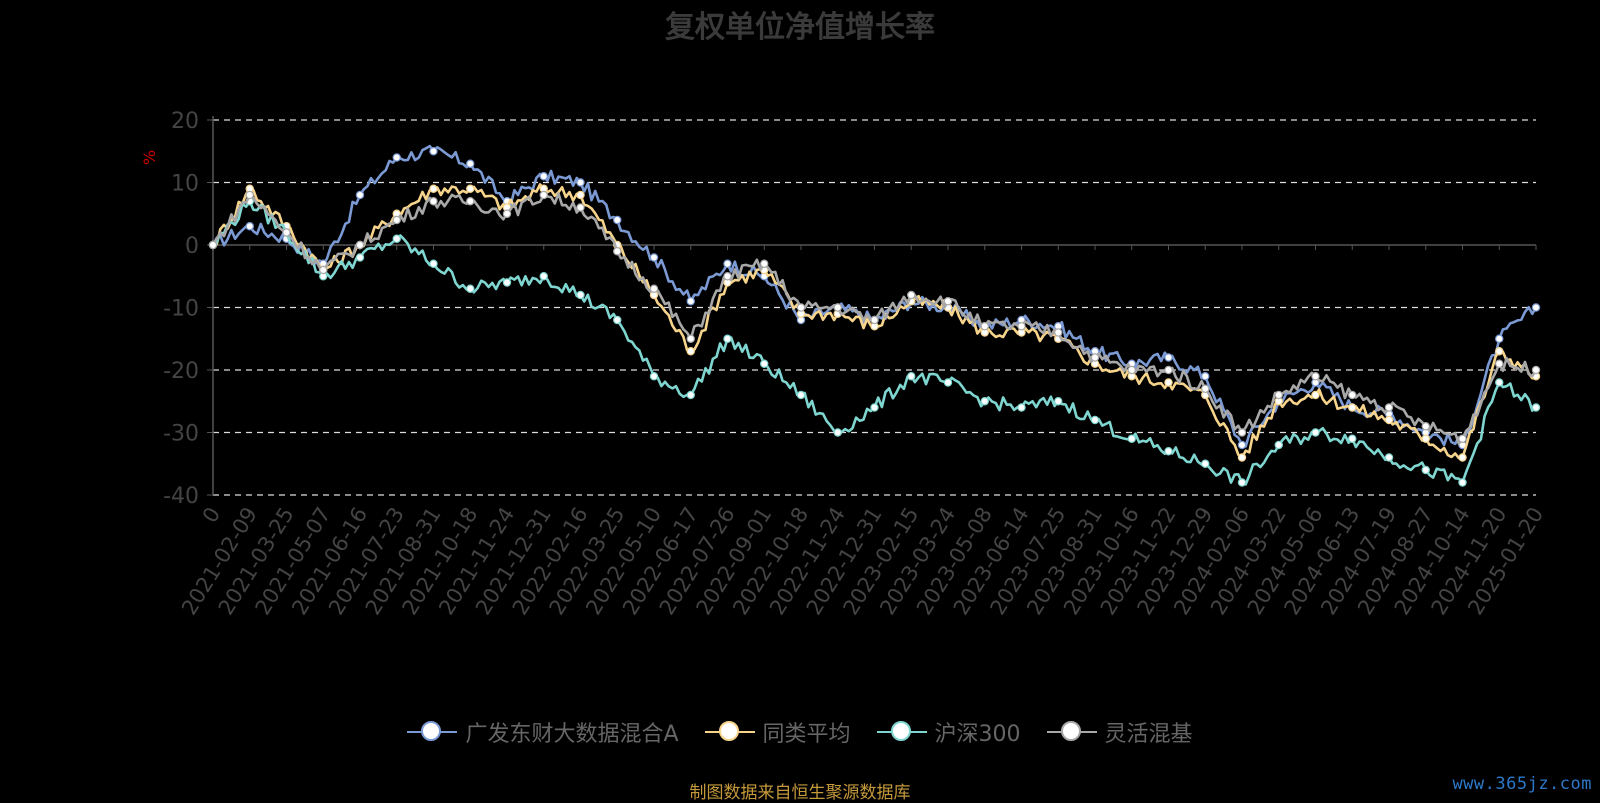 Image resolution: width=1600 pixels, height=803 pixels. I want to click on legend-item-series-0: 广发东财大数据混合A, so click(543, 732).